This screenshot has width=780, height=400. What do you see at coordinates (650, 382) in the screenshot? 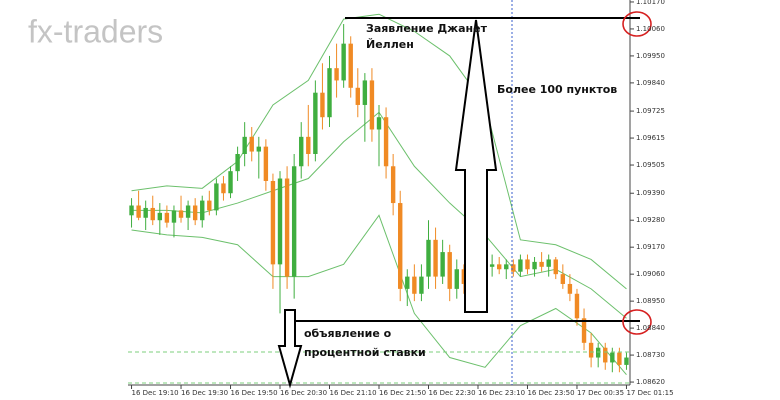
I see `y-tick-label: 1.08620` at bounding box center [650, 382].